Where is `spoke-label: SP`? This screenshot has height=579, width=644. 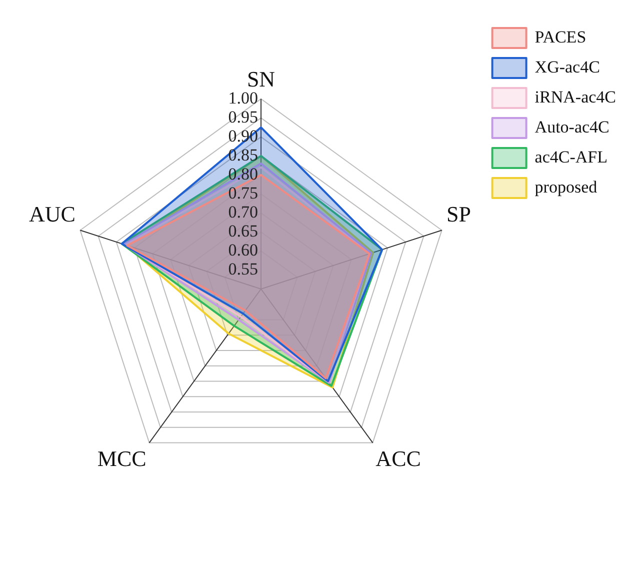
spoke-label: SP is located at coordinates (459, 213).